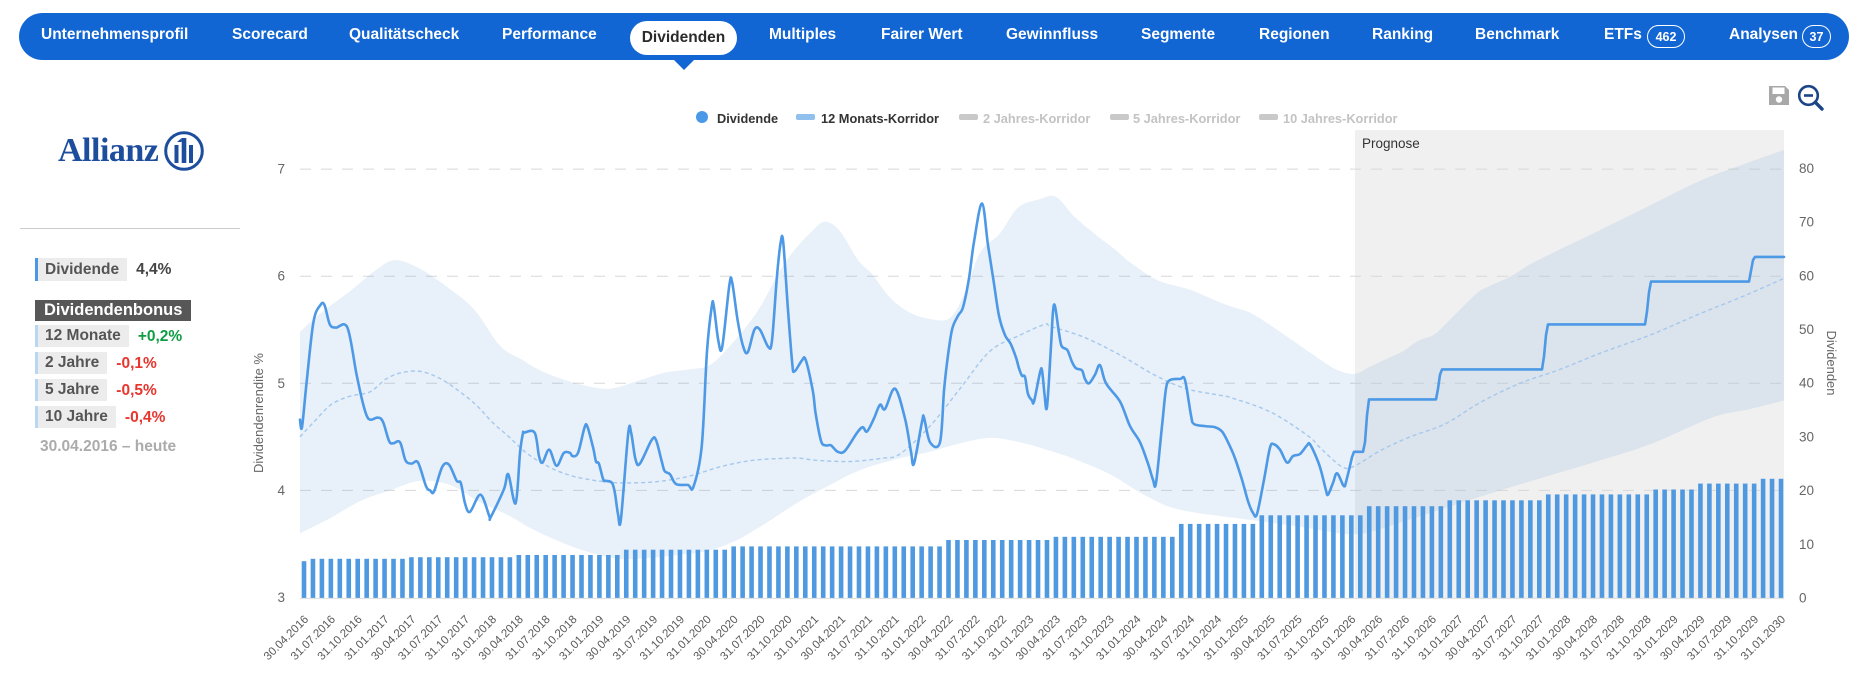 The image size is (1865, 684). Describe the element at coordinates (1806, 168) in the screenshot. I see `svg-text: 80` at that location.